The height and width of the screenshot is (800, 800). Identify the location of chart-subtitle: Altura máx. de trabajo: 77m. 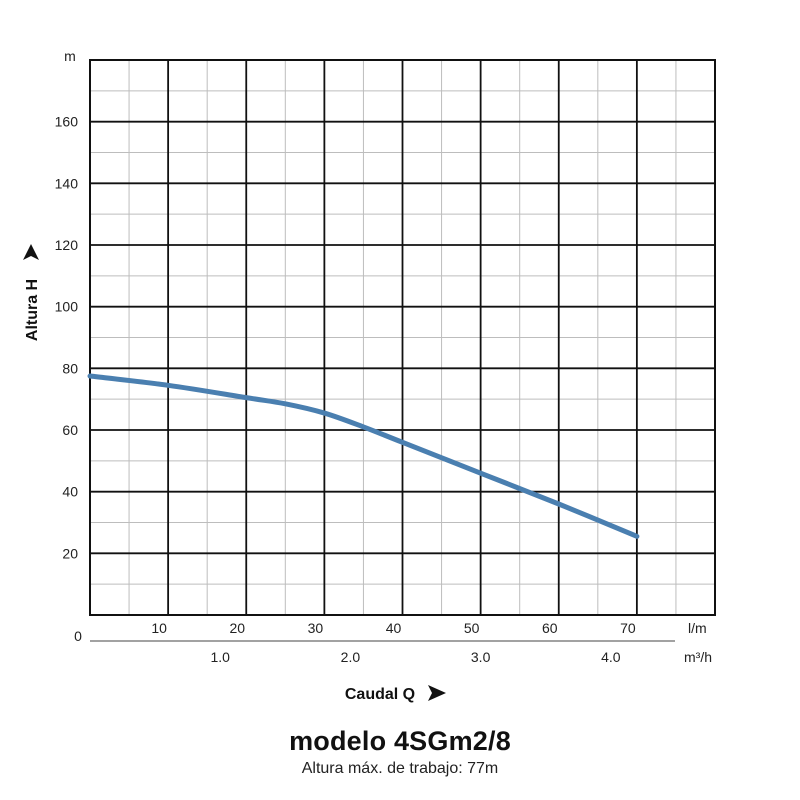
(400, 768).